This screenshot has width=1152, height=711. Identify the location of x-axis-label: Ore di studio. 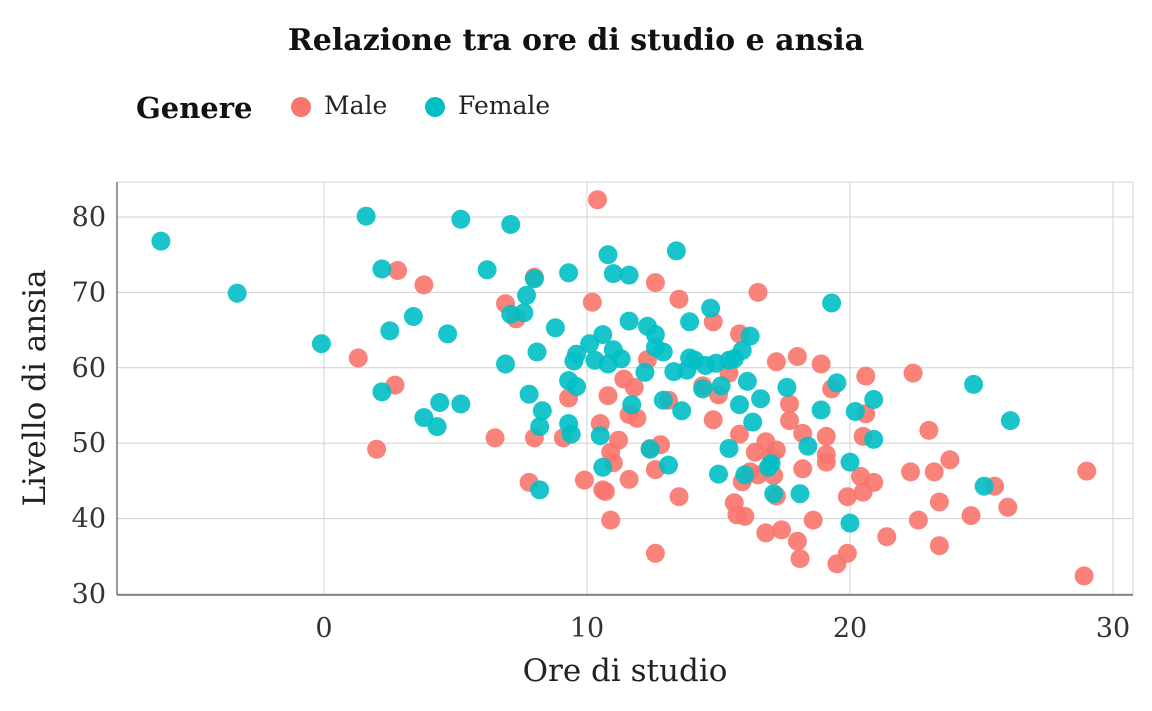
(625, 671).